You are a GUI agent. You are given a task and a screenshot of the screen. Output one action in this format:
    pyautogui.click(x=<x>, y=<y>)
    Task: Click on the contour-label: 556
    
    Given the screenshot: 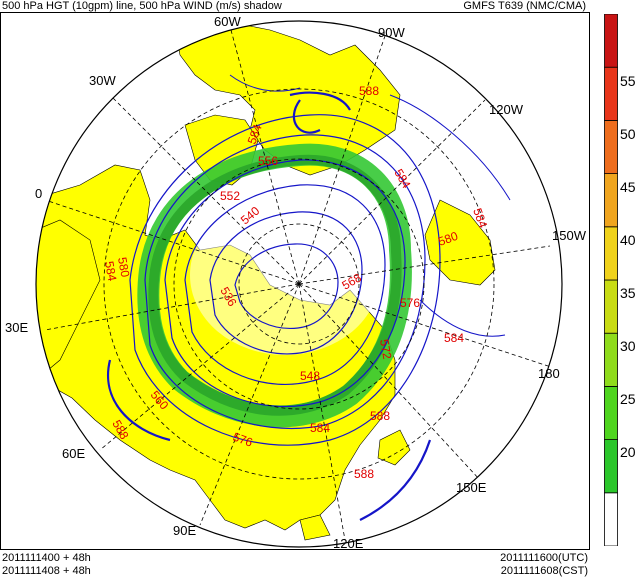 What is the action you would take?
    pyautogui.click(x=268, y=161)
    